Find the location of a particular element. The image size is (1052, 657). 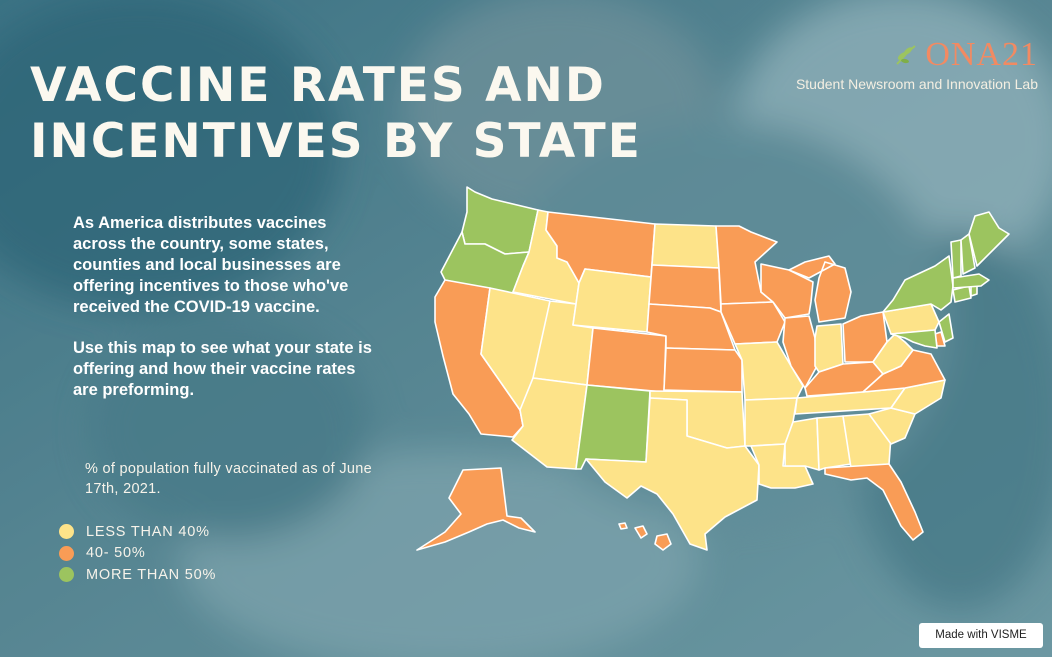

legend: LESS THAN 40% 40- 50% MORE THAN 50% is located at coordinates (137, 553).